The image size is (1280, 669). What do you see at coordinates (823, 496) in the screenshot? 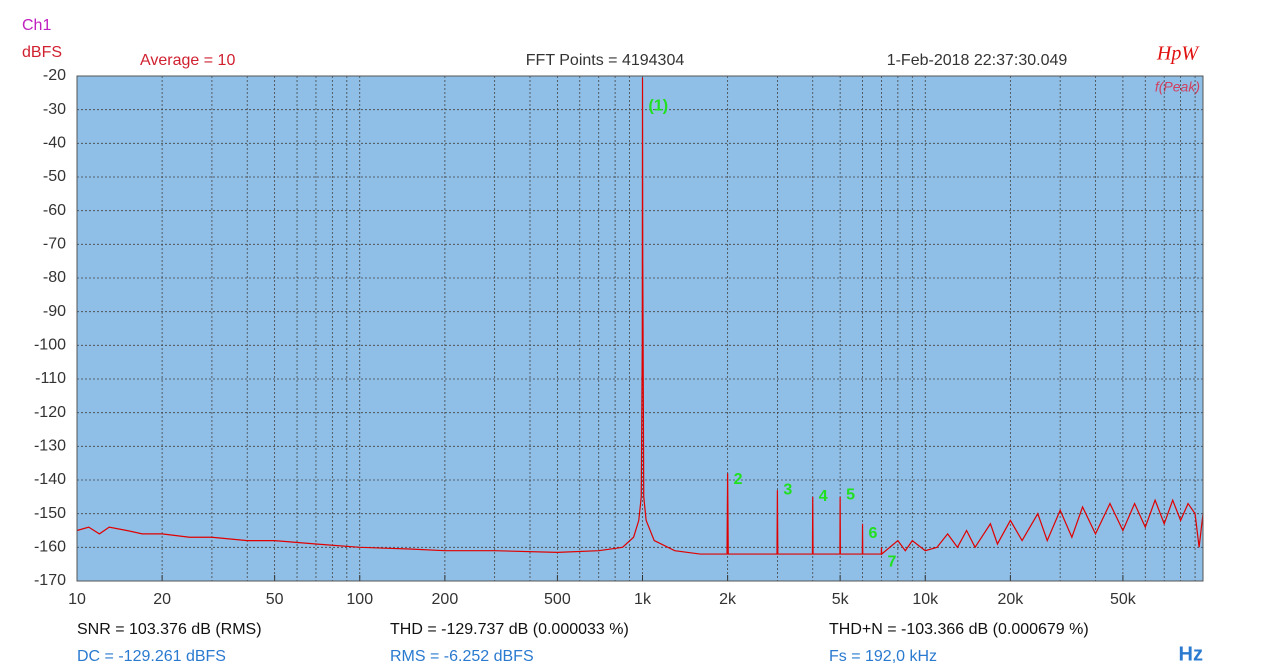
I see `harmonic-label: 4` at bounding box center [823, 496].